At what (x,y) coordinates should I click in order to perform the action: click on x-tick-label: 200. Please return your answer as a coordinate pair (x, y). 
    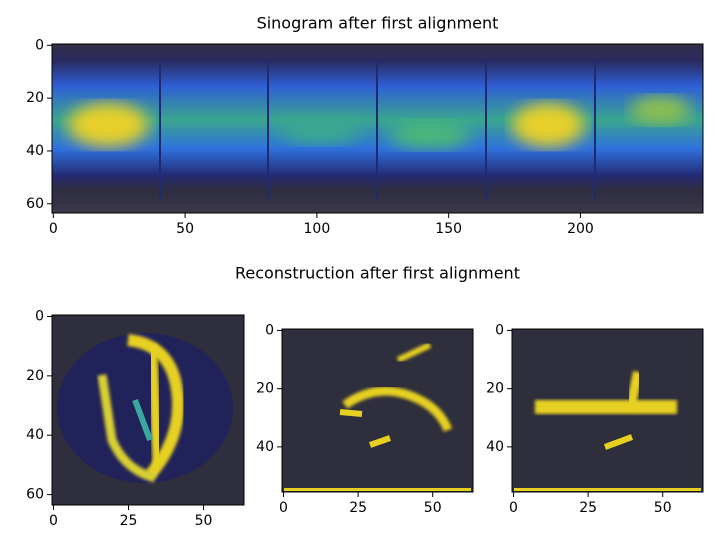
    Looking at the image, I should click on (580, 229).